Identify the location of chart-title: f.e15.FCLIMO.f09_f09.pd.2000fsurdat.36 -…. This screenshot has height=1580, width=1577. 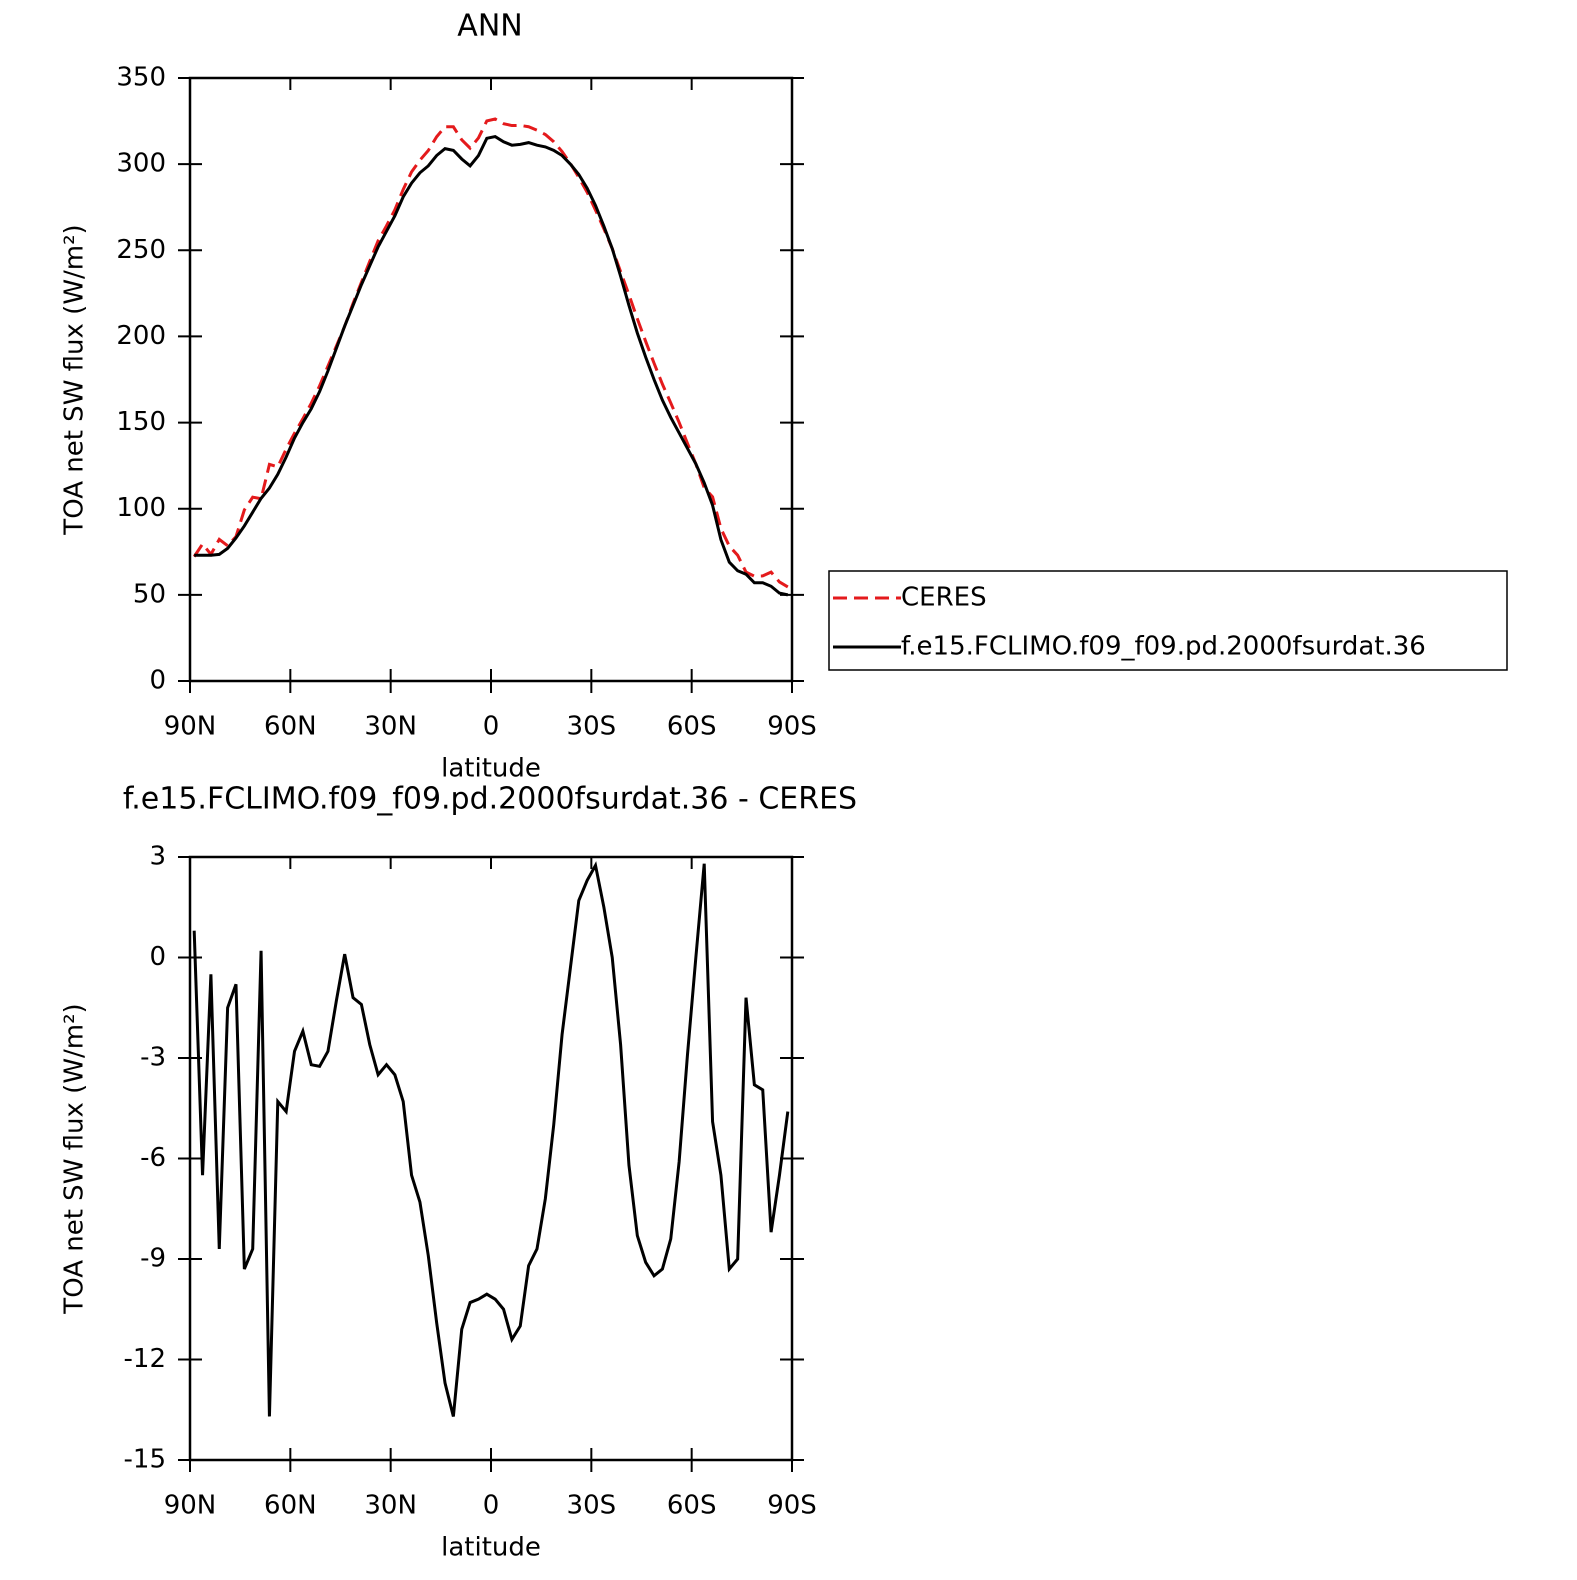
(490, 799).